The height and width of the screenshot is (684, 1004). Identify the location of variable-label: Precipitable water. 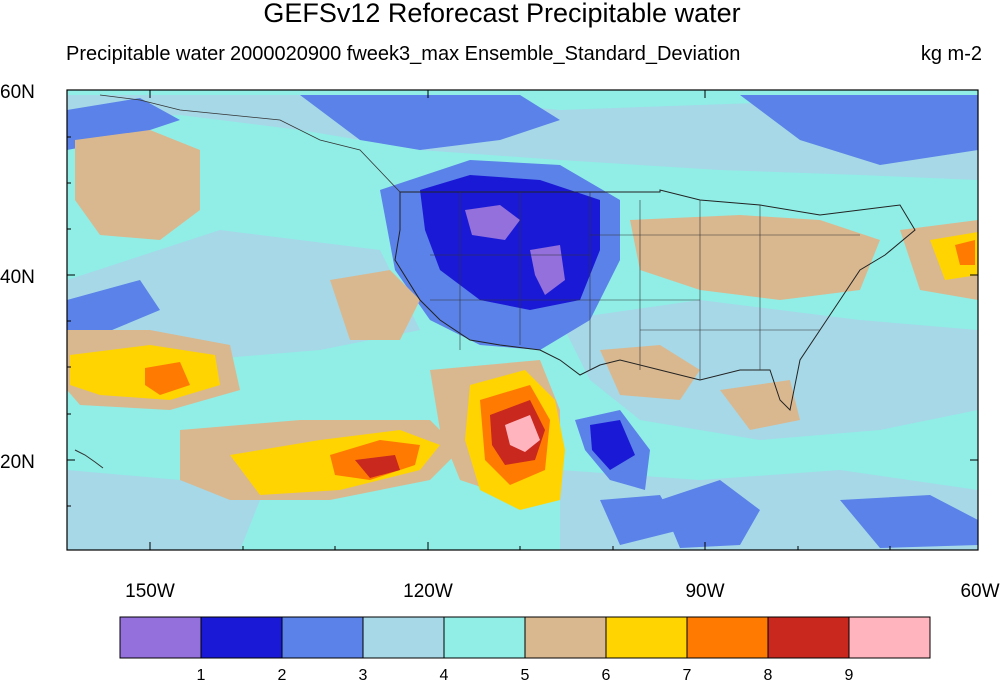
(145, 54).